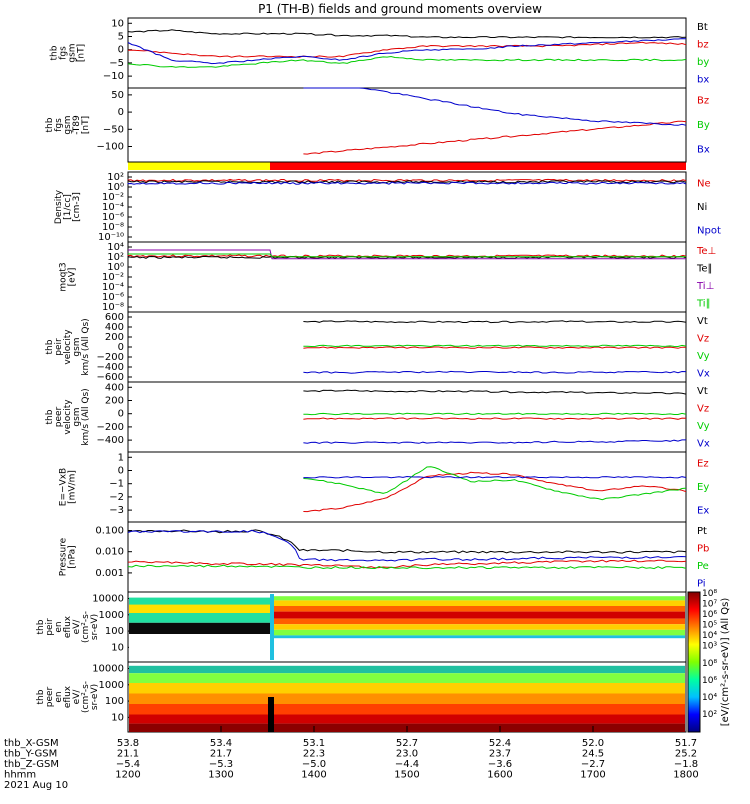 Image resolution: width=750 pixels, height=804 pixels. Describe the element at coordinates (702, 391) in the screenshot. I see `legend-Vt: Vt` at that location.